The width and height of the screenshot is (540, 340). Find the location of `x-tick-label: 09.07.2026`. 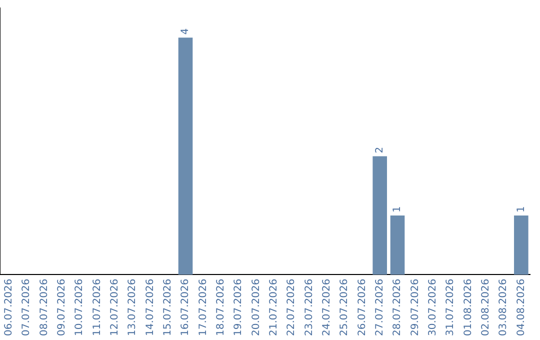

x-tick-label: 09.07.2026 is located at coordinates (62, 307).